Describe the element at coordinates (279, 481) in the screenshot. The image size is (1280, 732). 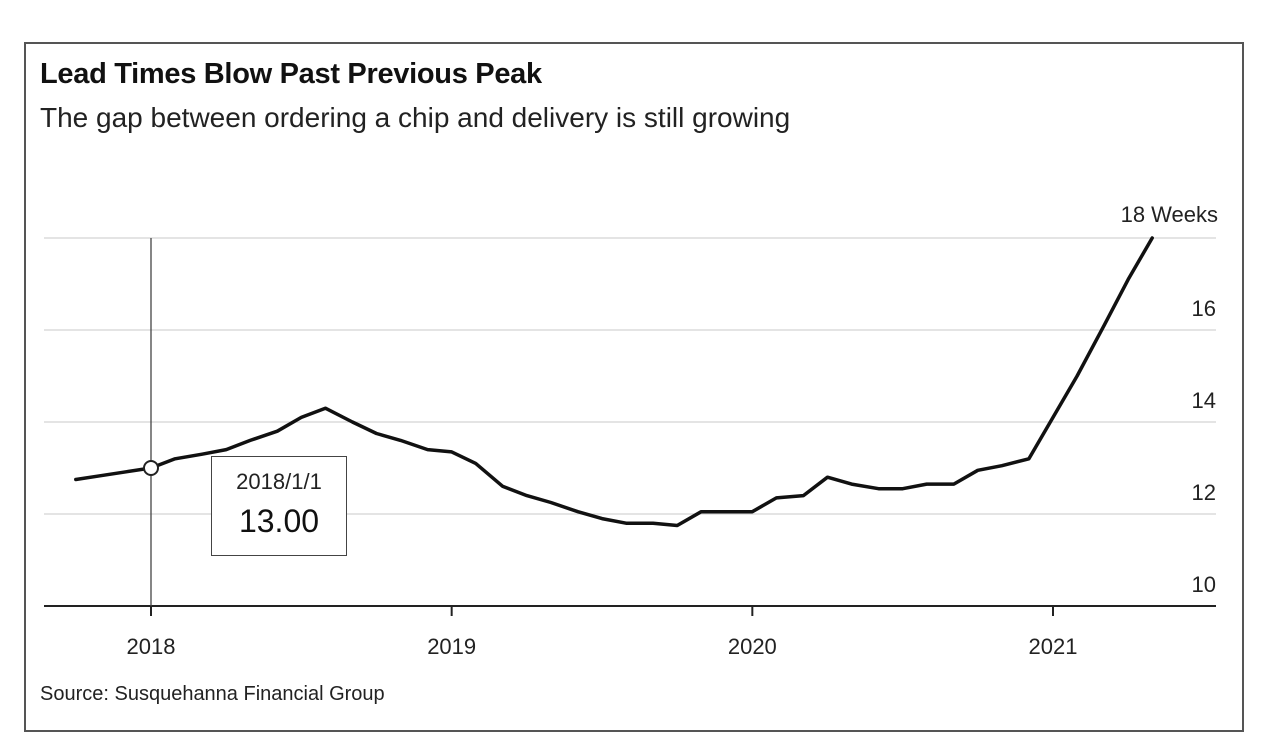
I see `tooltip-date: 2018/1/1` at that location.